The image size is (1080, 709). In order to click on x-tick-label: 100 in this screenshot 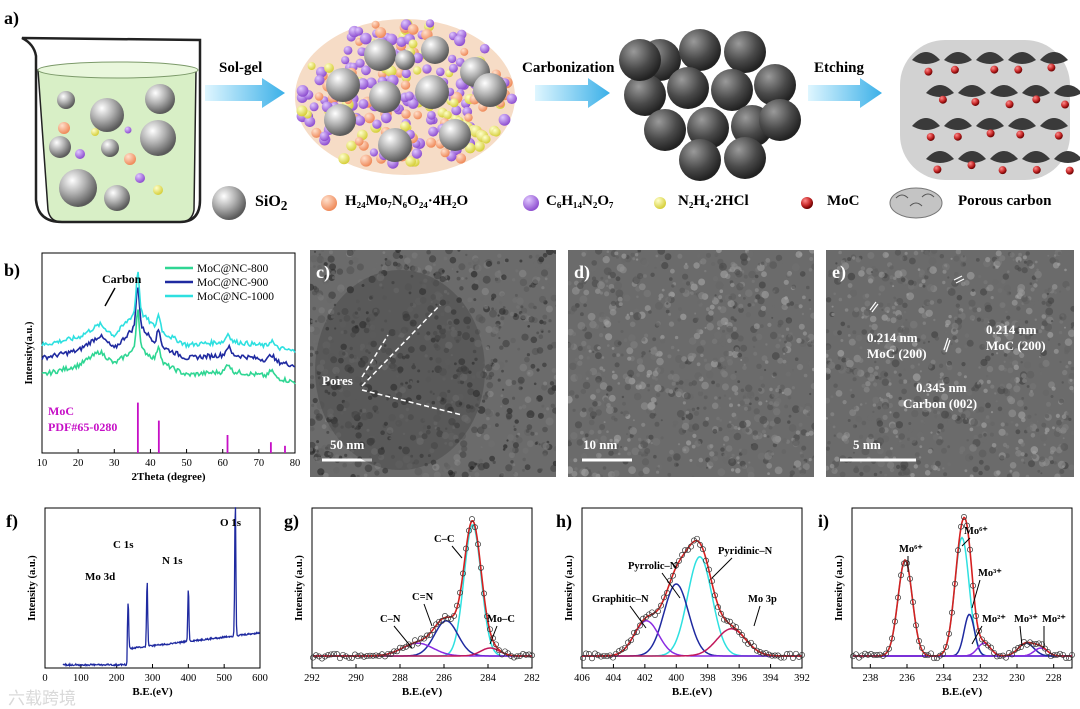, I will do `click(81, 678)`.